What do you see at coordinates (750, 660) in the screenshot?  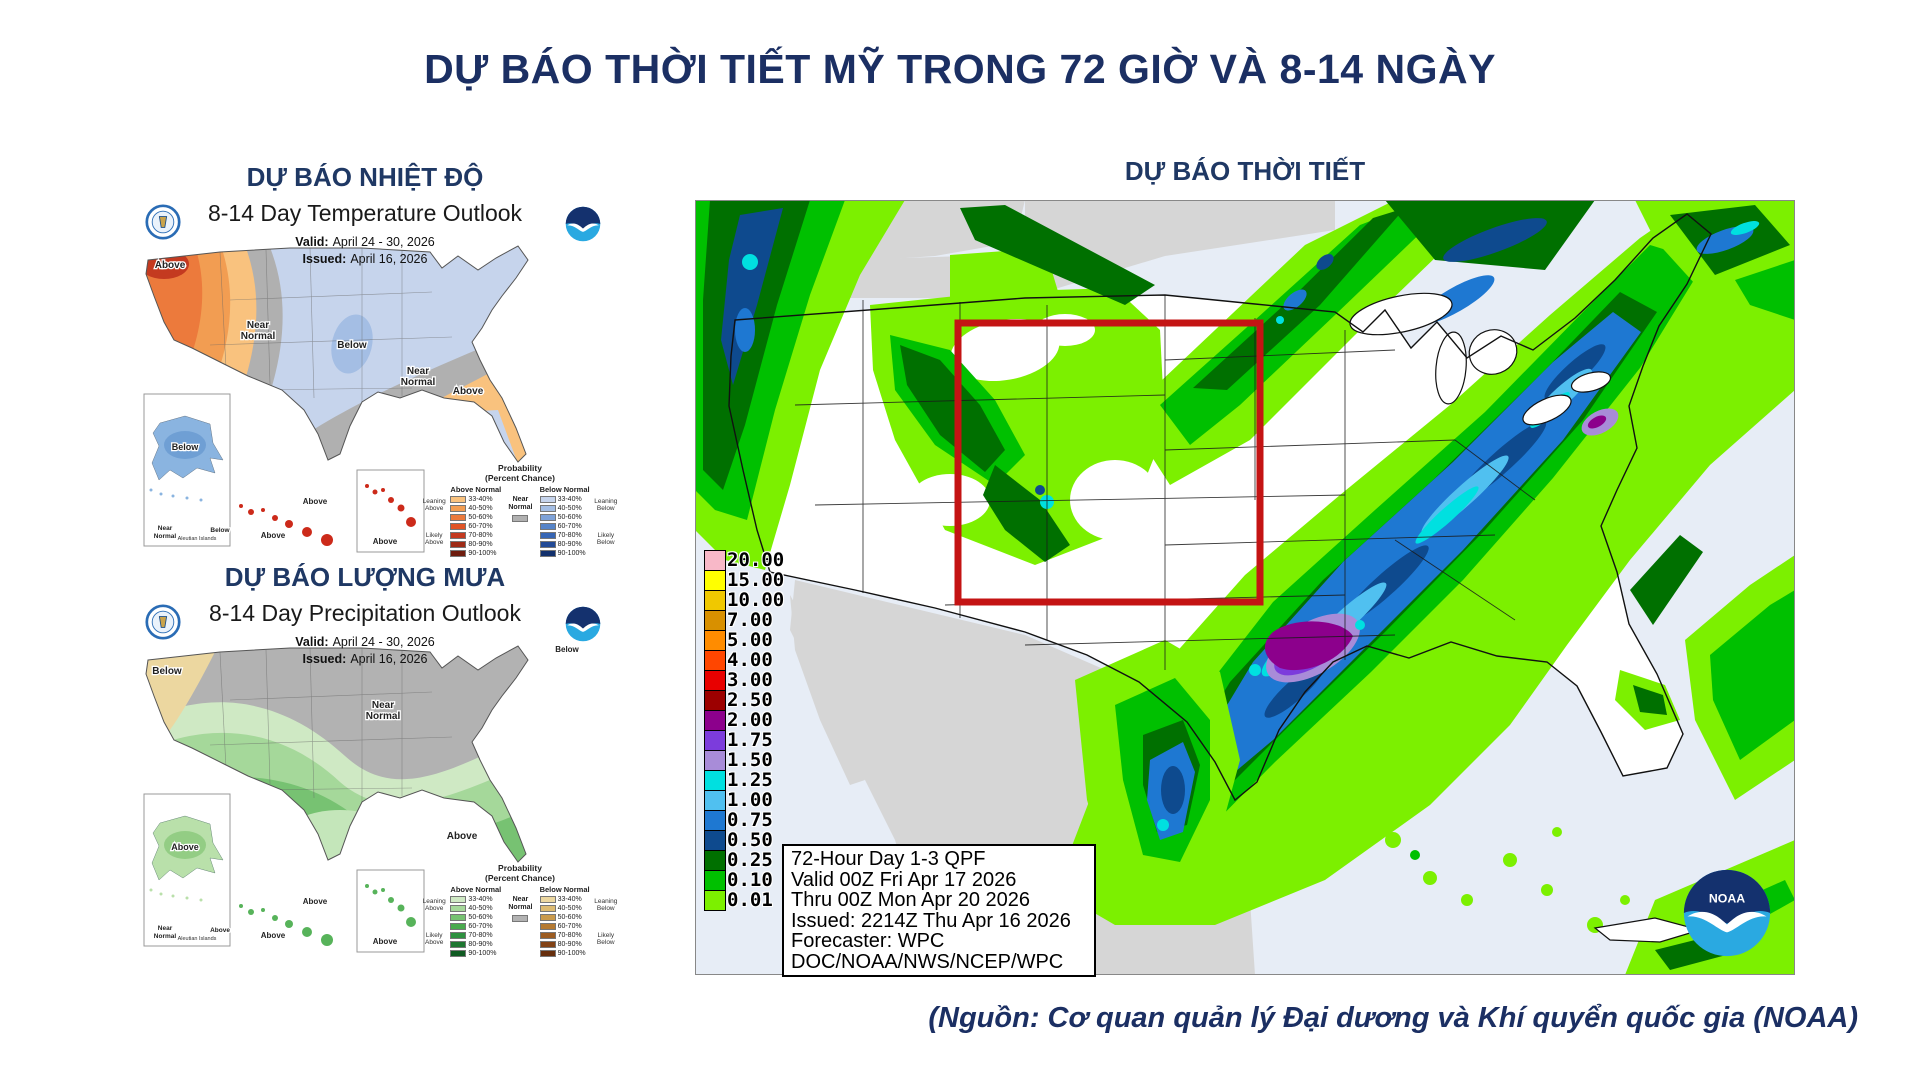 I see `qpf-scale-value: 4.00` at bounding box center [750, 660].